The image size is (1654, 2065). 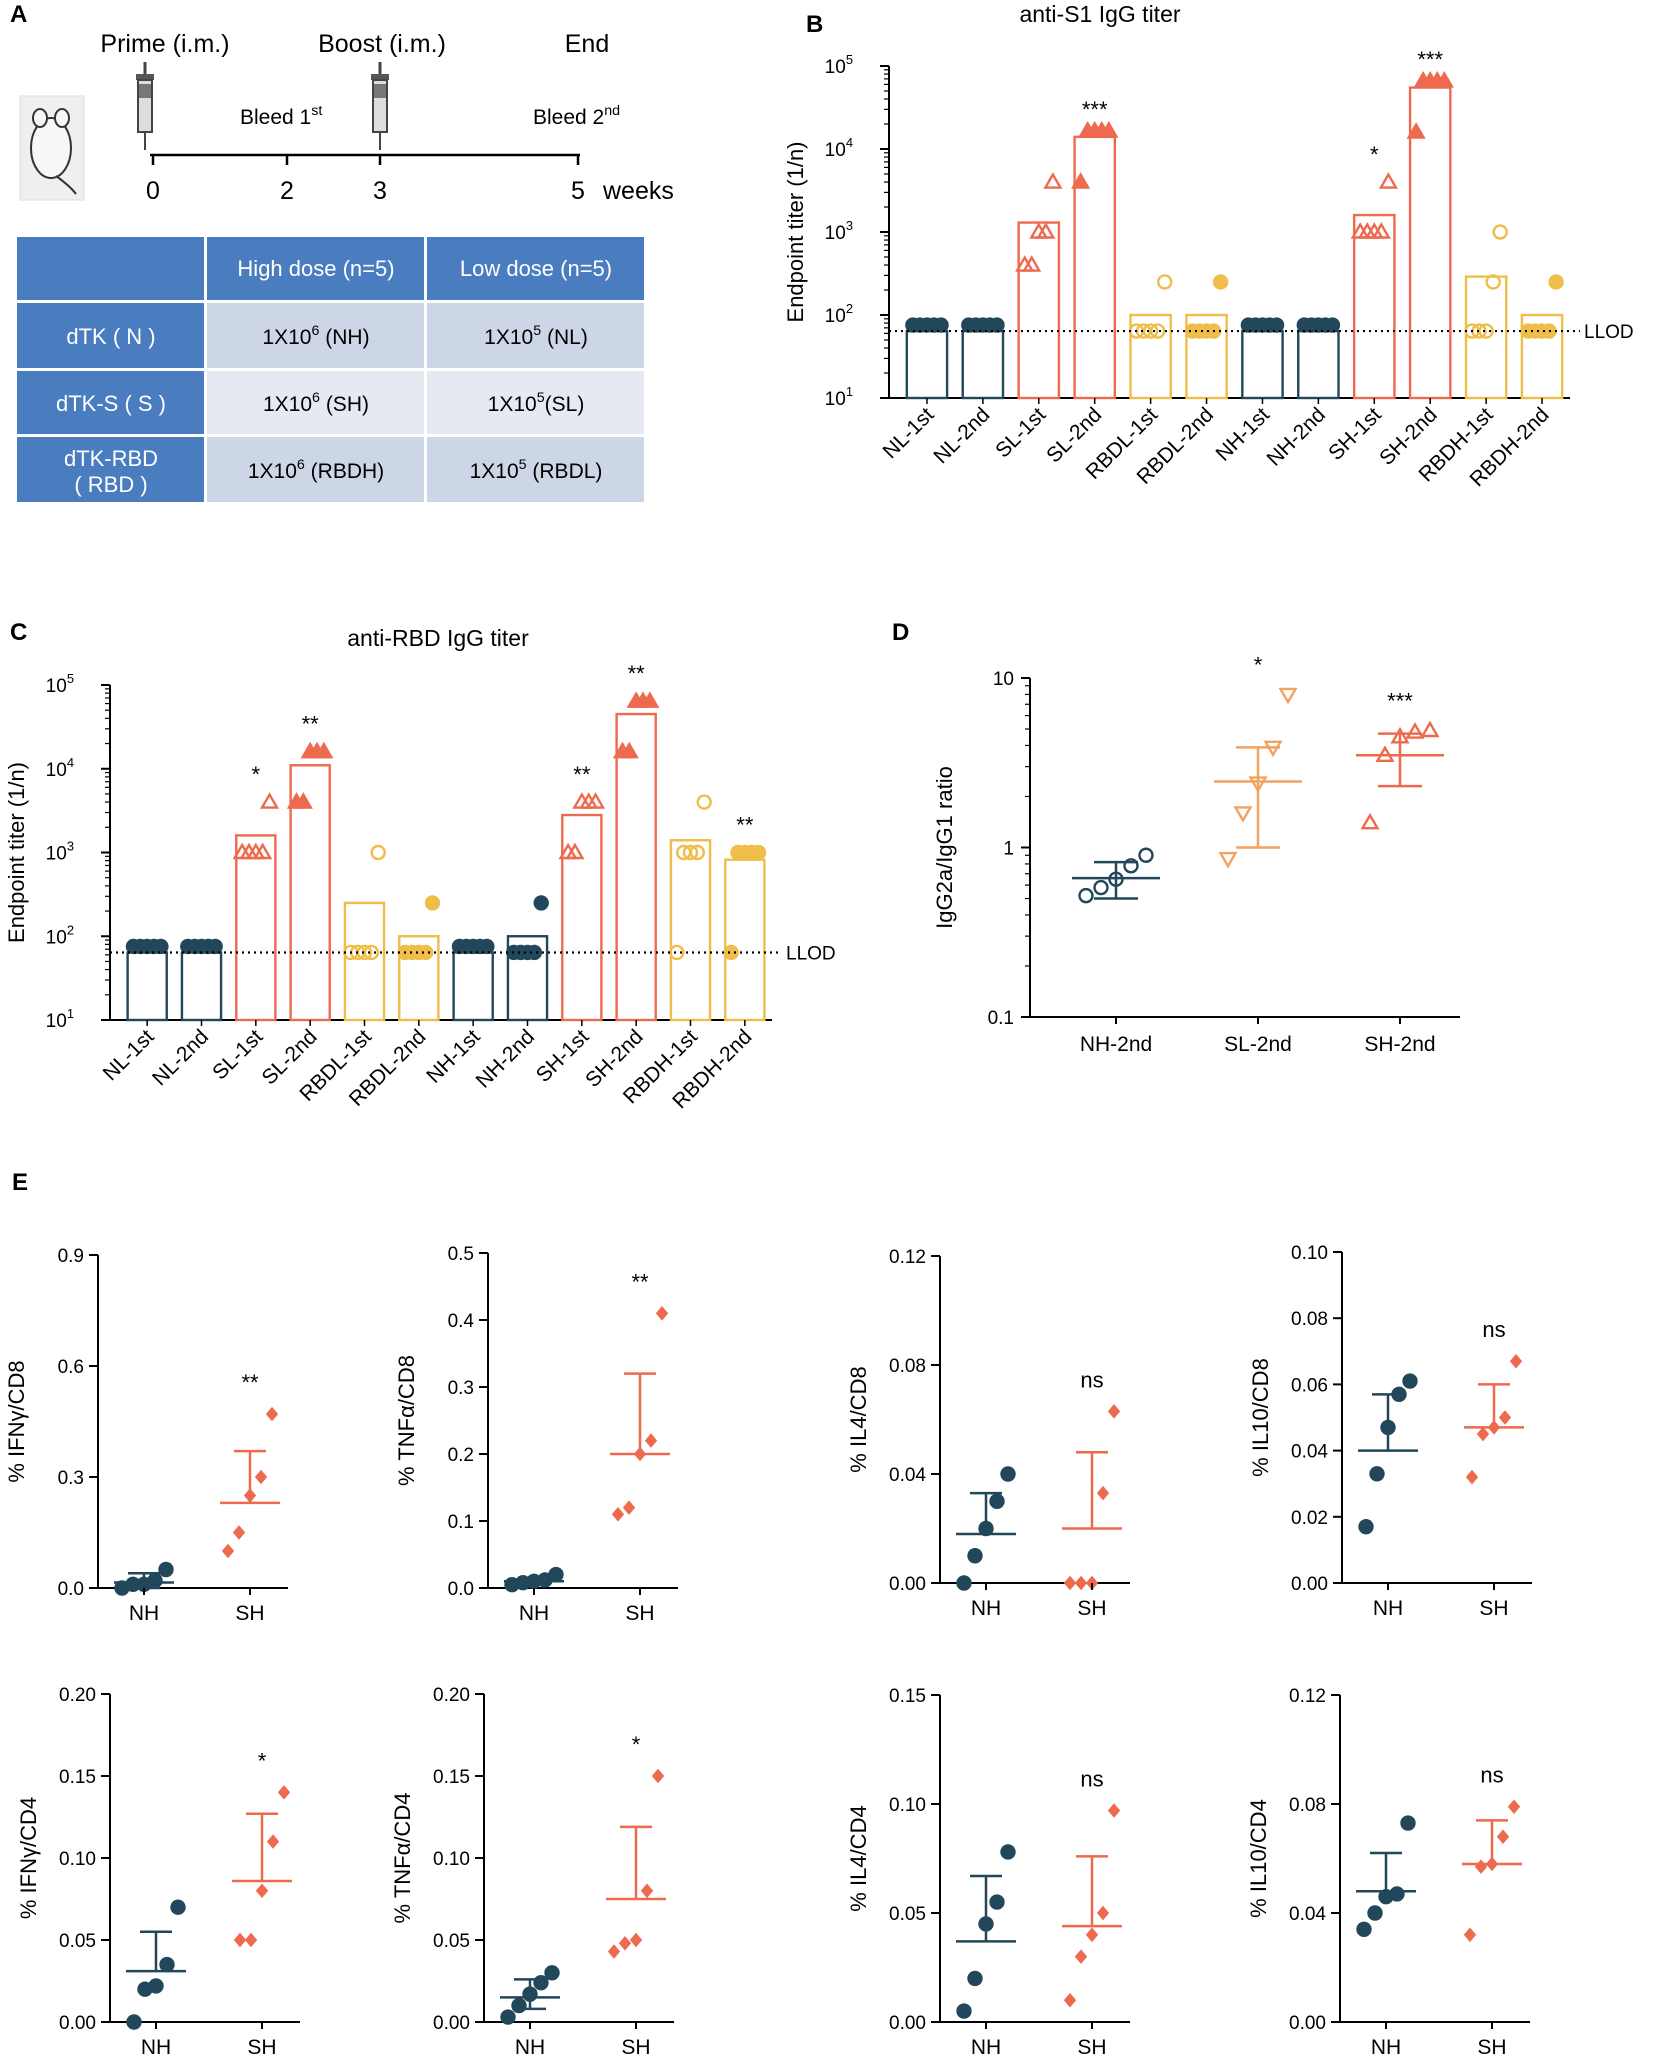 I want to click on panel-e7-chart: 0.00 0.05 0.10 0.15 % IL4/CD4 NH ns SH, so click(x=988, y=1872).